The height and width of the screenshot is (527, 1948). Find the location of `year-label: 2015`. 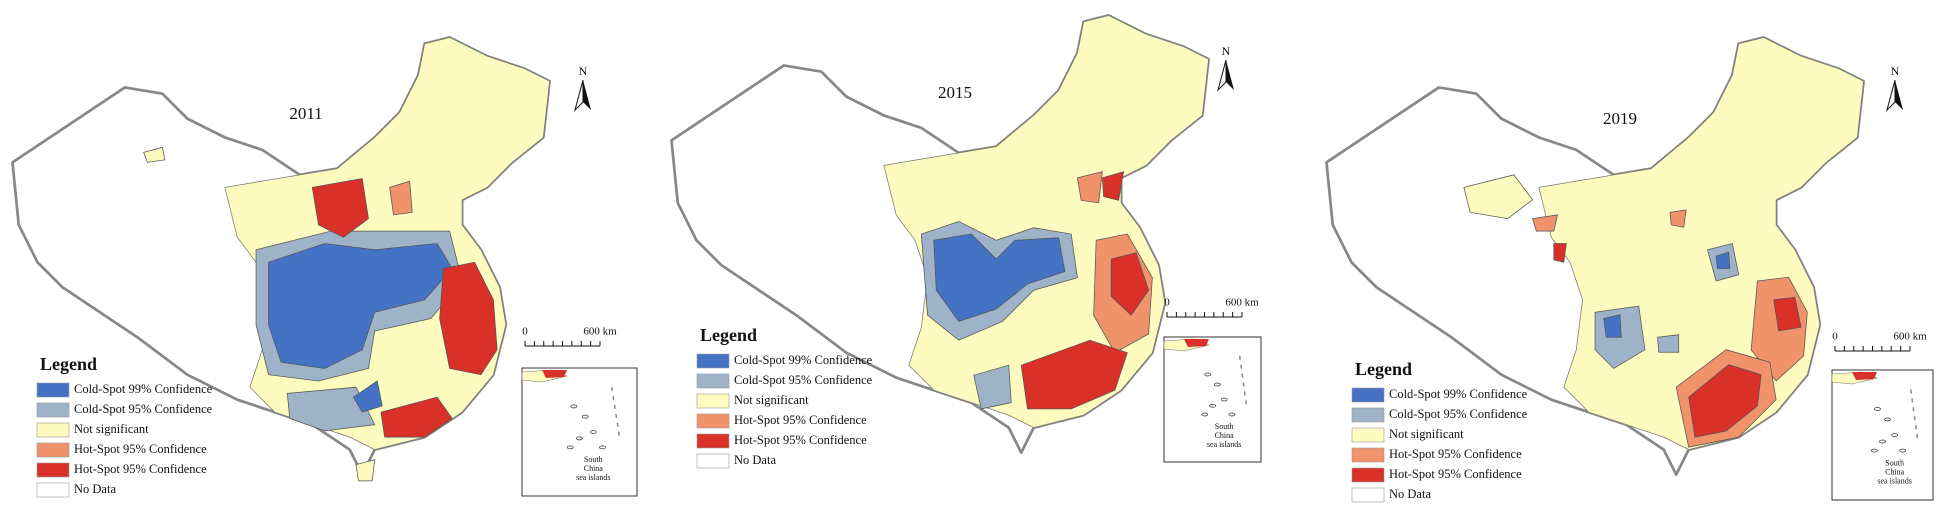

year-label: 2015 is located at coordinates (955, 92).